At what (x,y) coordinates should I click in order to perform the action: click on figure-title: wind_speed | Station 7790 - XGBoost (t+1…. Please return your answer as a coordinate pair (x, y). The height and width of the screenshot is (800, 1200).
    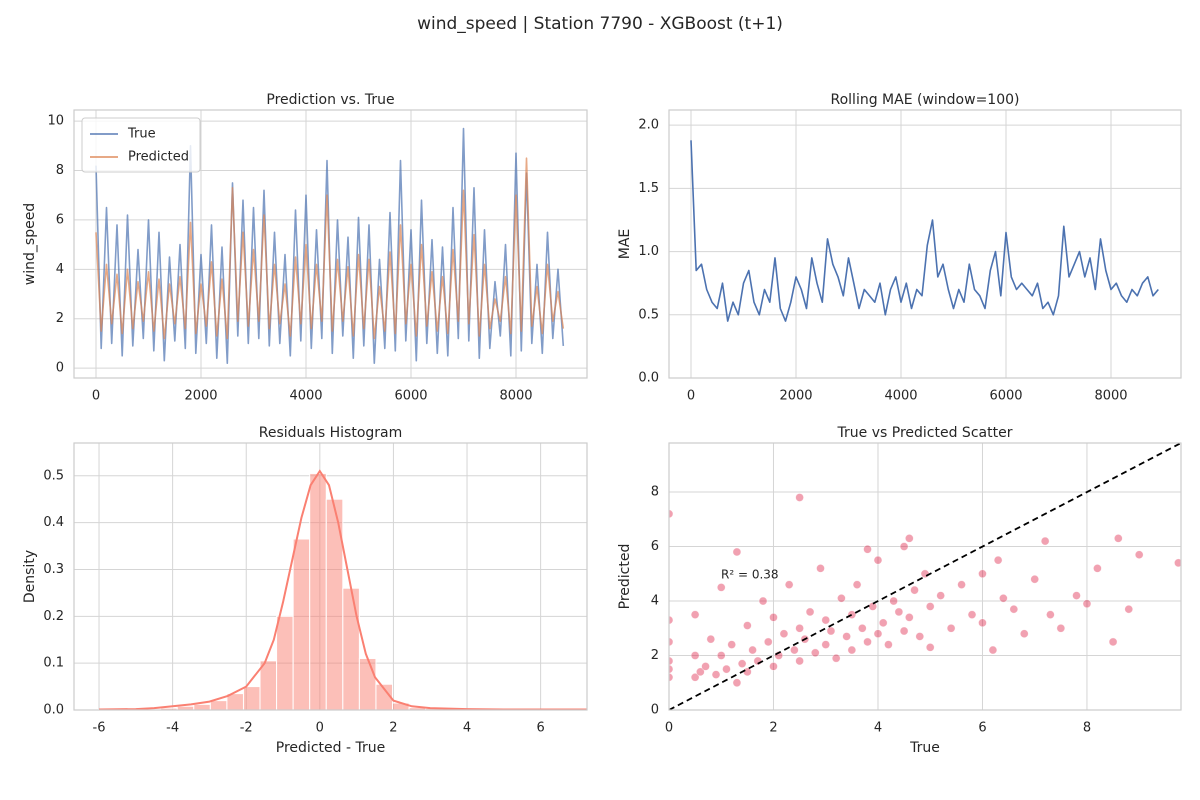
    Looking at the image, I should click on (600, 24).